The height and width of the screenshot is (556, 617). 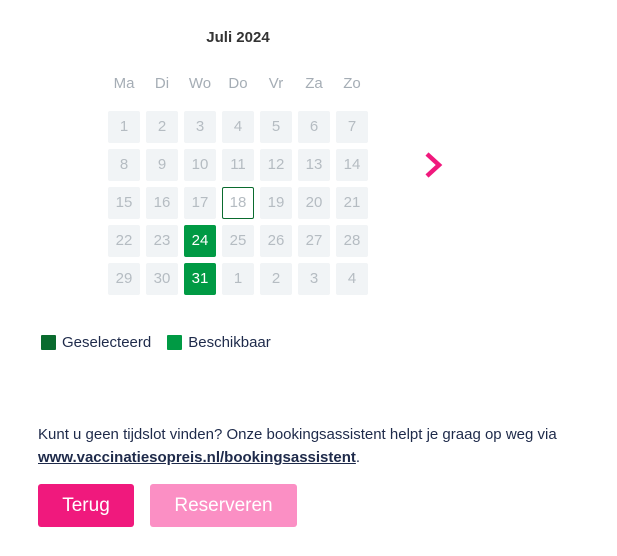 I want to click on chevron-right-icon, so click(x=434, y=165).